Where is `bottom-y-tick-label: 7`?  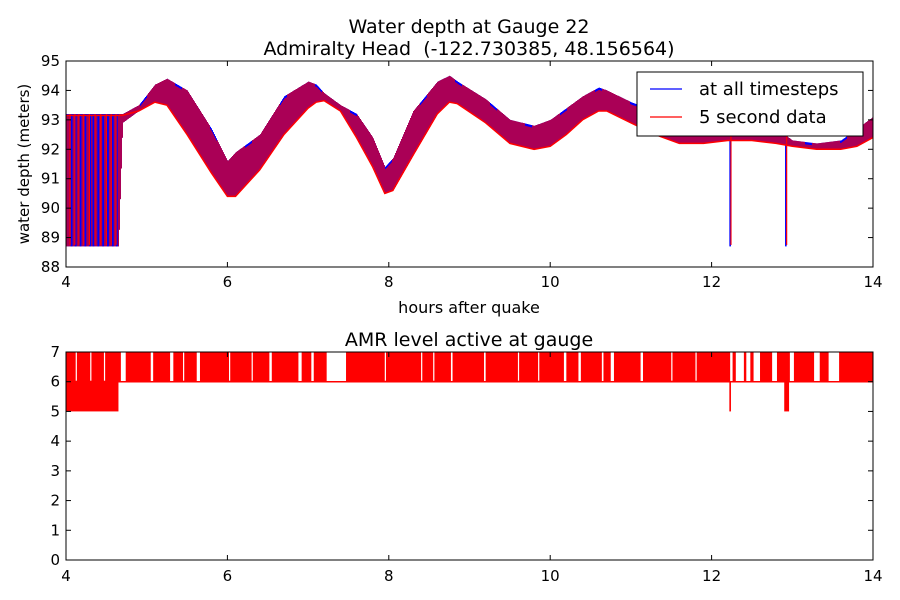 bottom-y-tick-label: 7 is located at coordinates (55, 352).